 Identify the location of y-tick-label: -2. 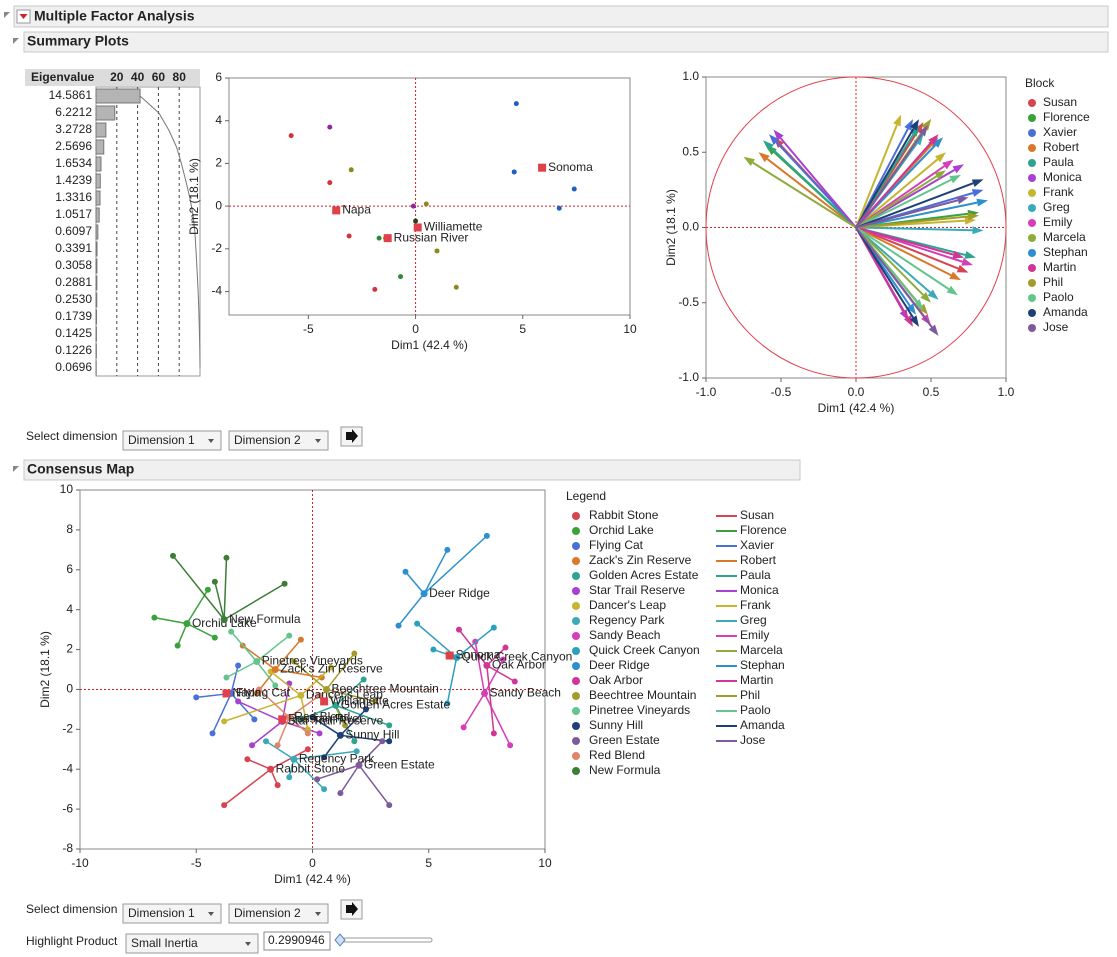
(216, 248).